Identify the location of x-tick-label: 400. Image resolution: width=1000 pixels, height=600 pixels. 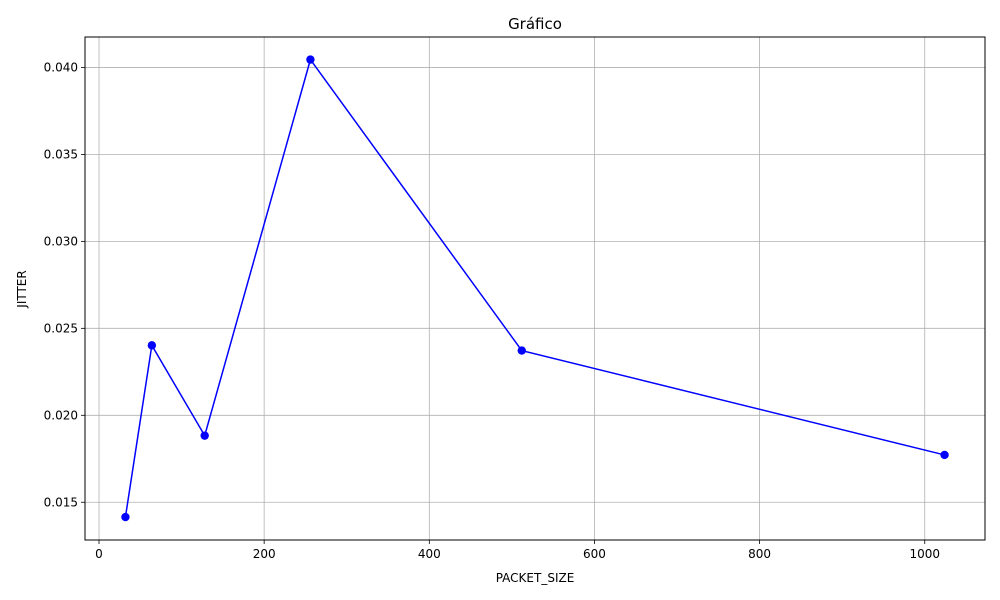
(429, 554).